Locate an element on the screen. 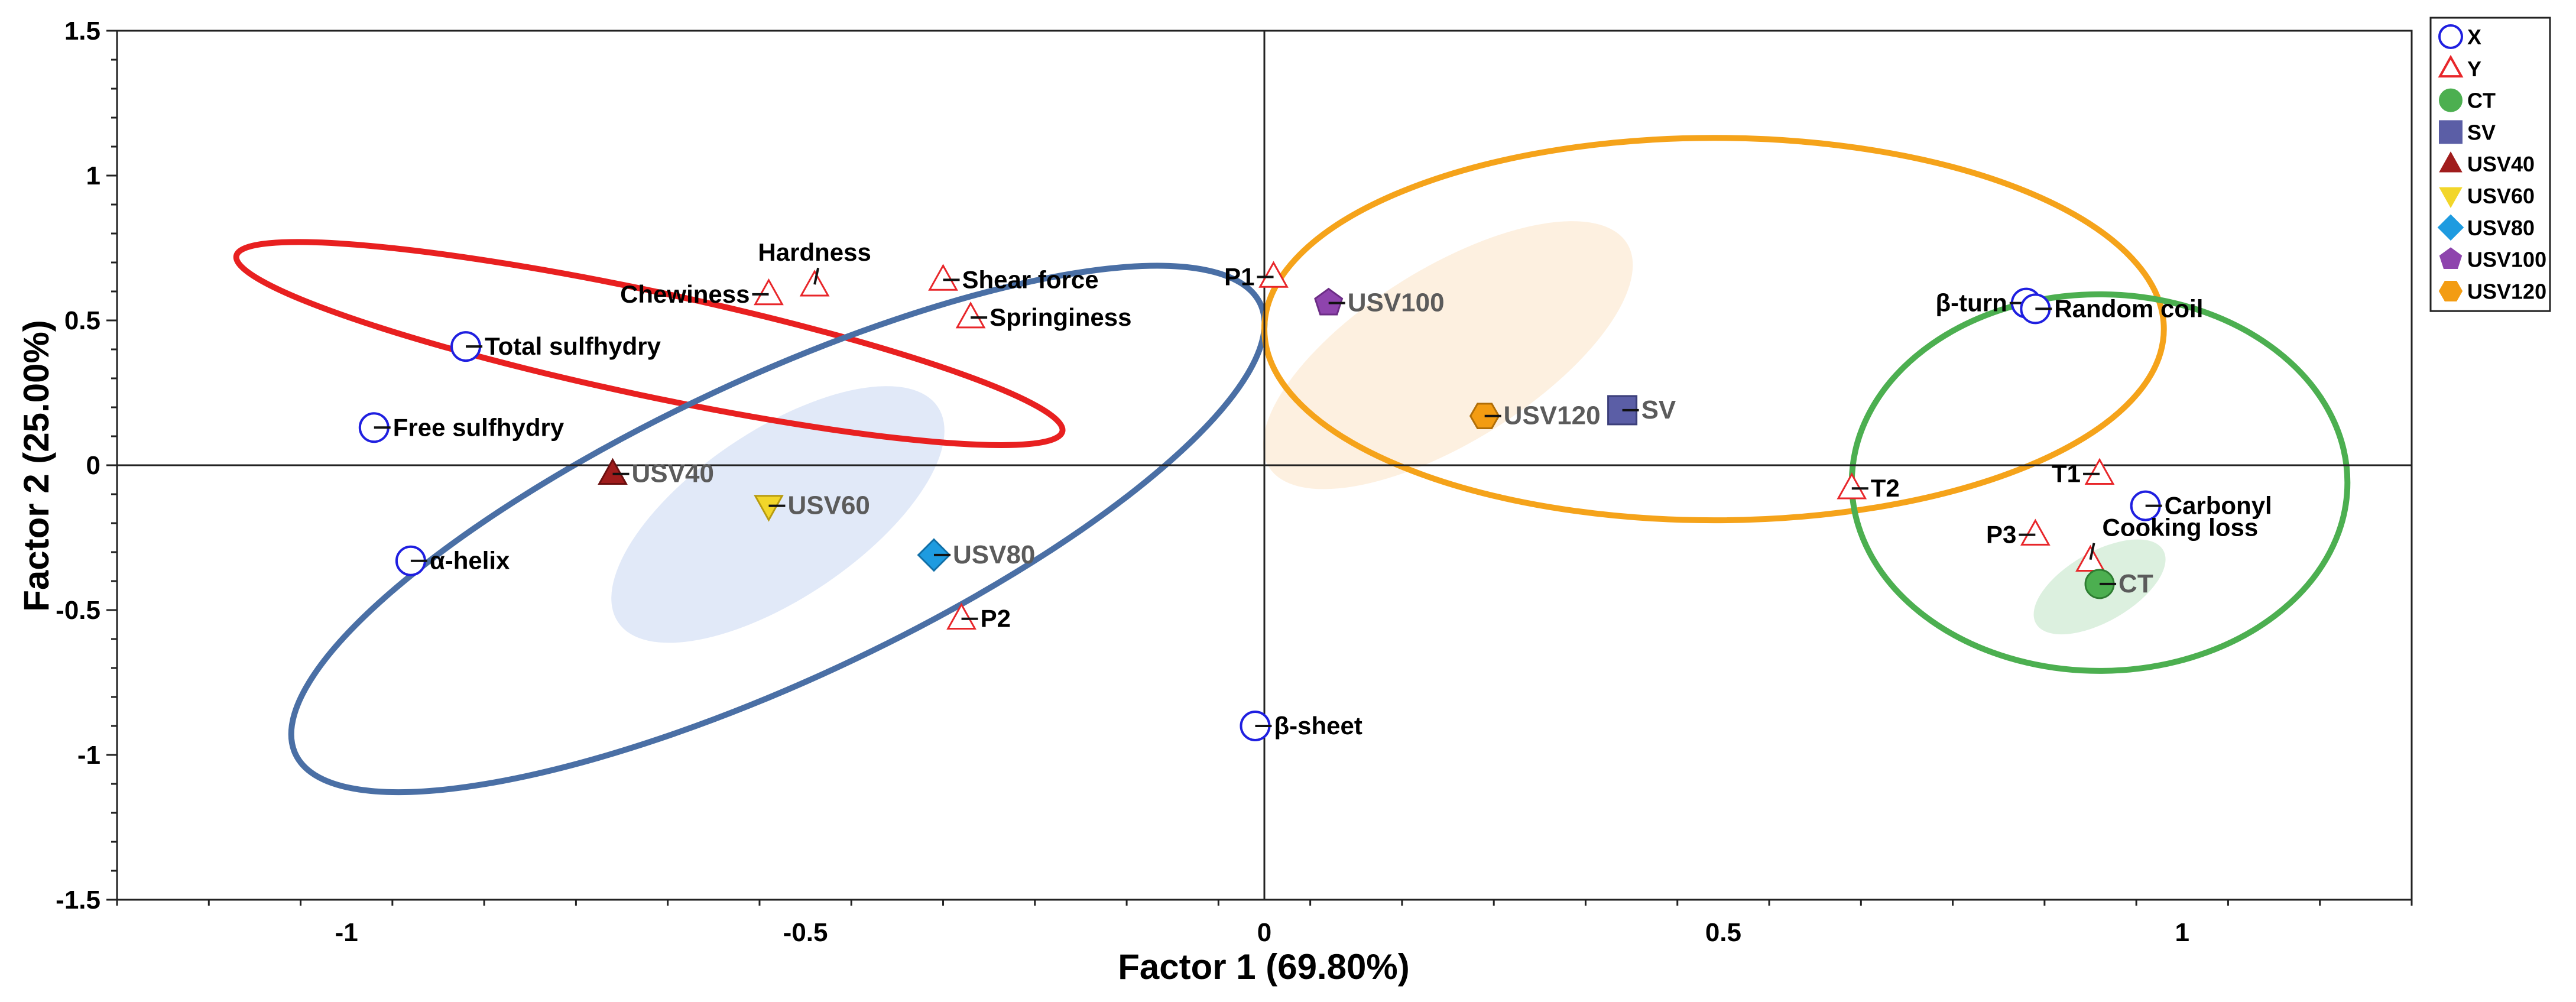  usv120-label: USV120 is located at coordinates (1552, 415).